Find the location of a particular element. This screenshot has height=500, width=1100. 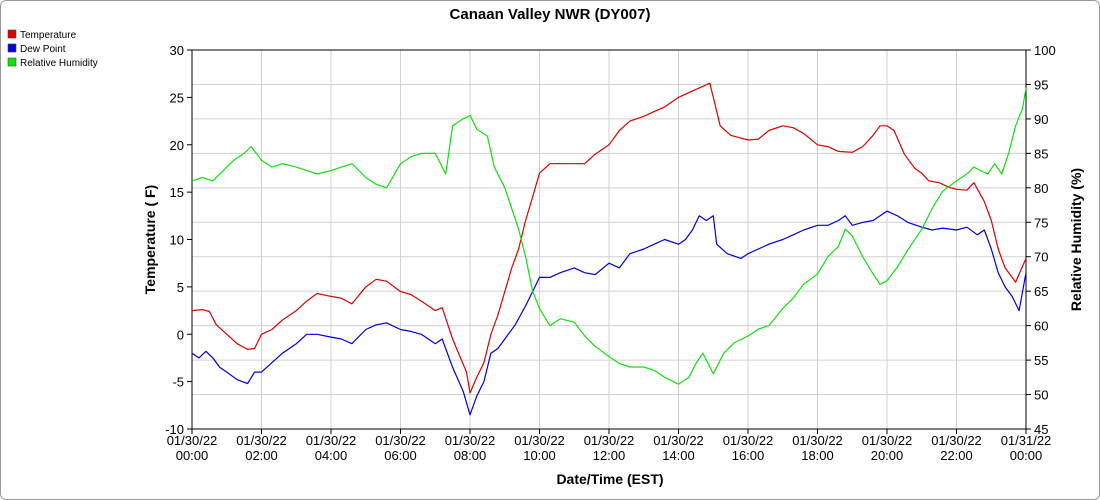

y2-tick-label: 90 is located at coordinates (1041, 119).